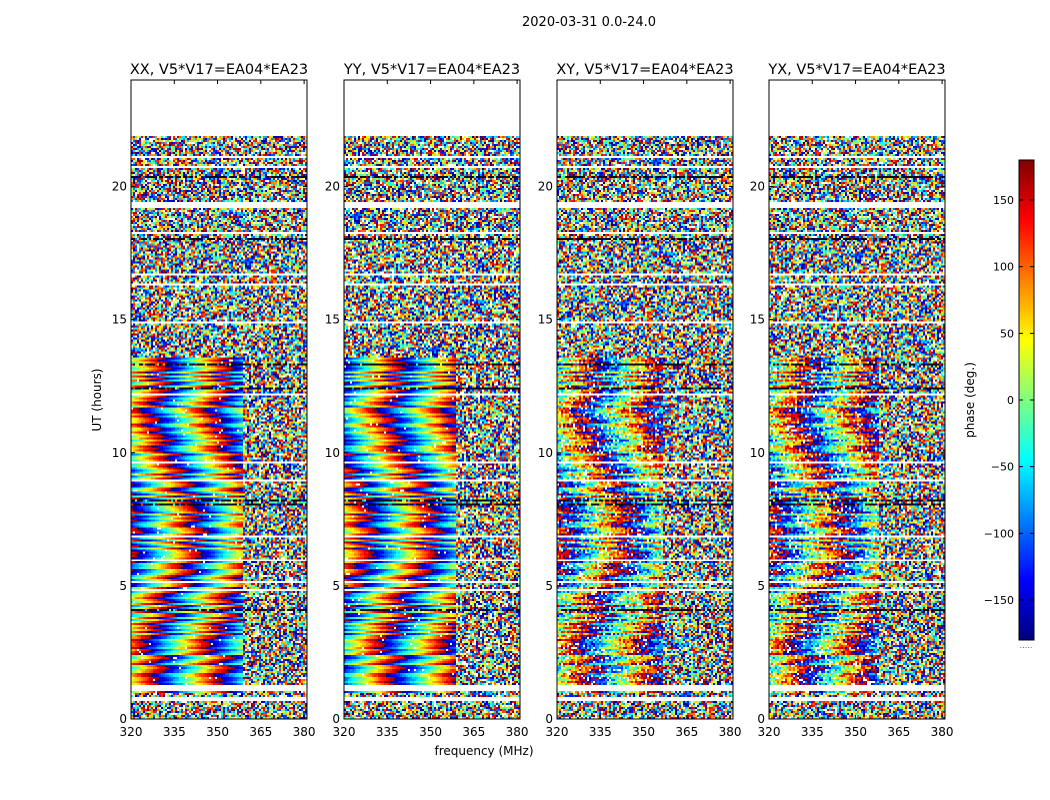 This screenshot has width=1050, height=800. Describe the element at coordinates (644, 70) in the screenshot. I see `panel-title: XY, V5*V17=EA04*EA23` at that location.